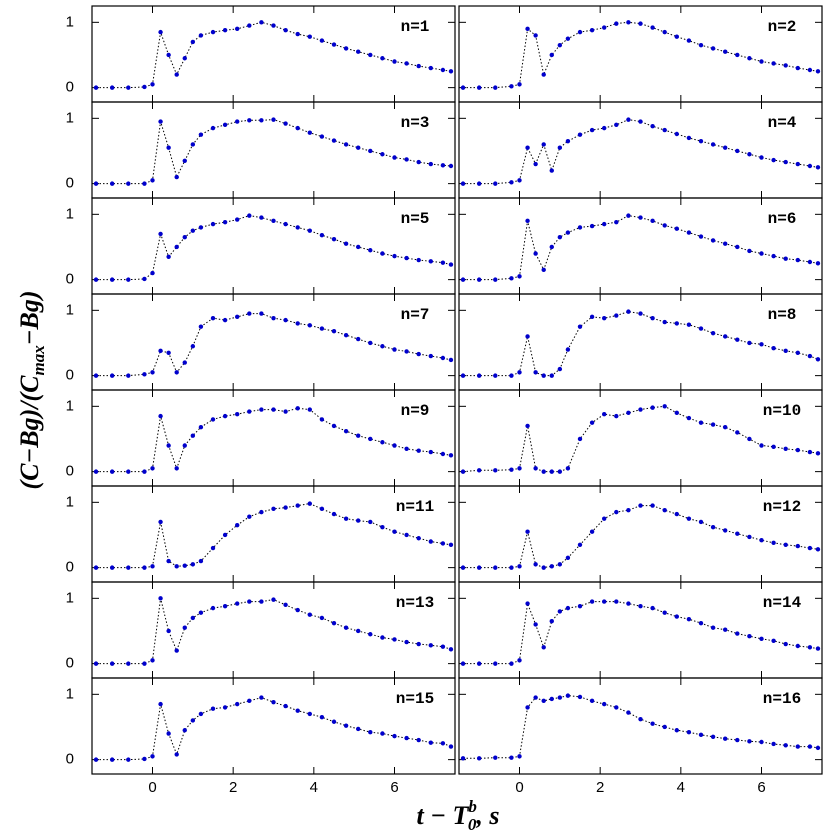  I want to click on series-line, so click(641, 344).